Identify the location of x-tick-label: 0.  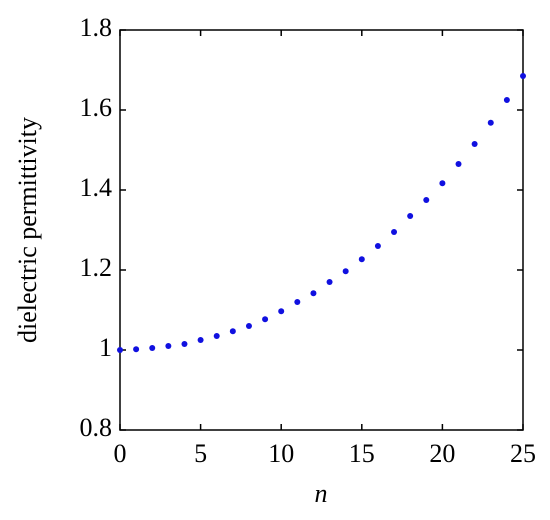
(120, 453).